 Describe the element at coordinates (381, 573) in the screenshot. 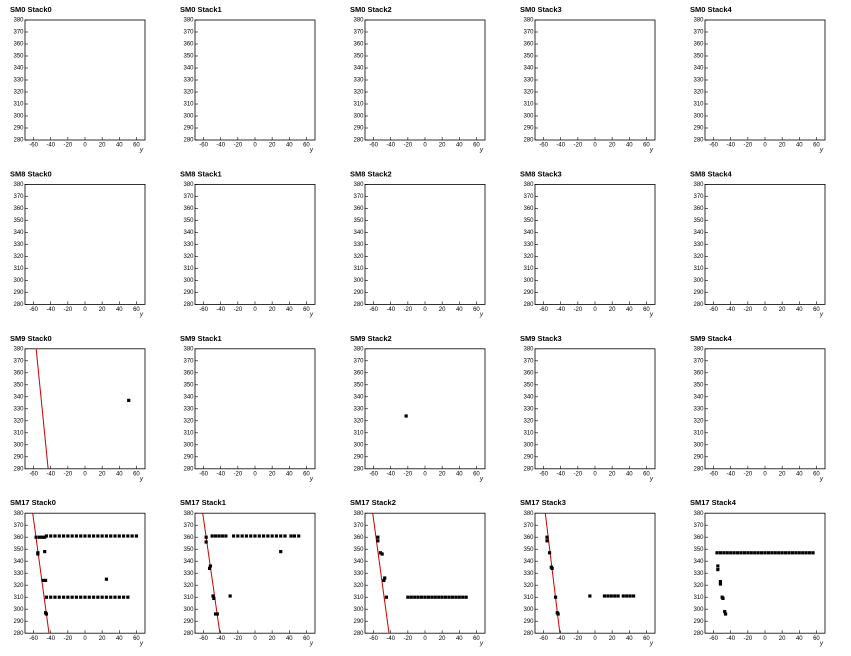

I see `fit-line` at that location.